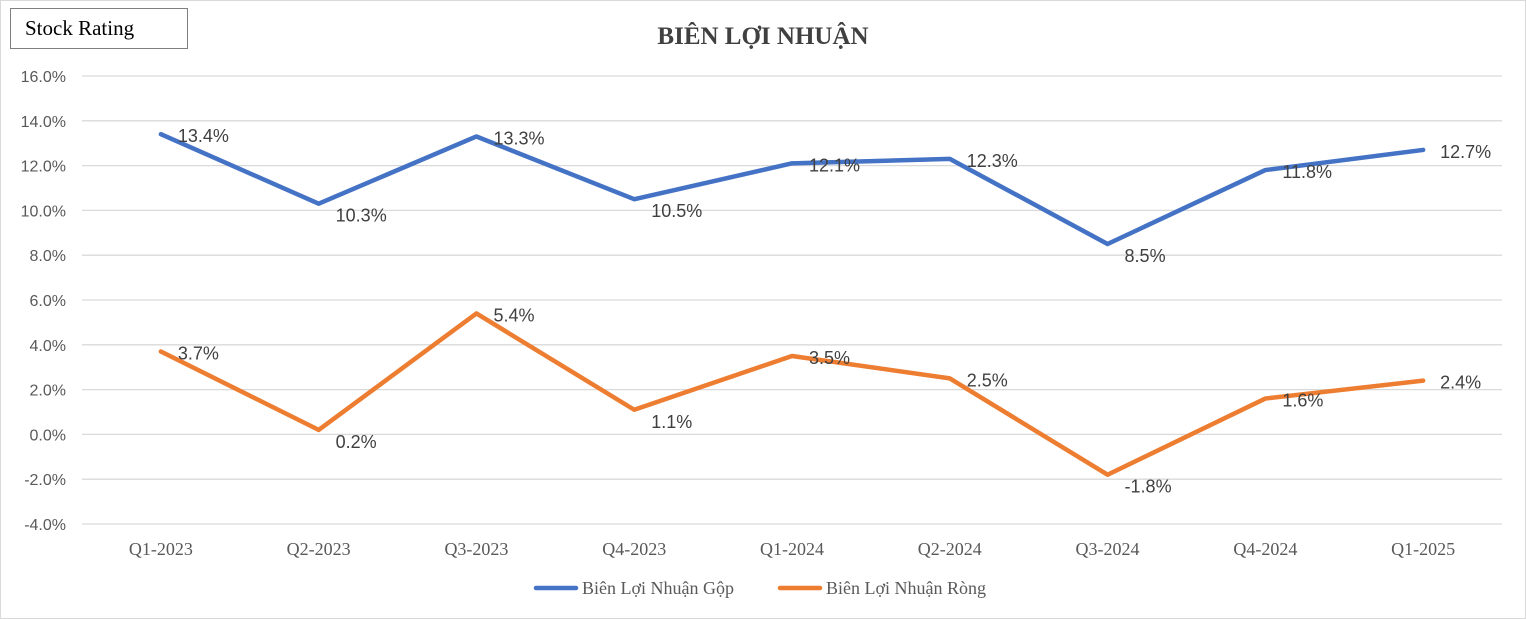 The image size is (1526, 619). I want to click on data-label: 12.3%, so click(992, 161).